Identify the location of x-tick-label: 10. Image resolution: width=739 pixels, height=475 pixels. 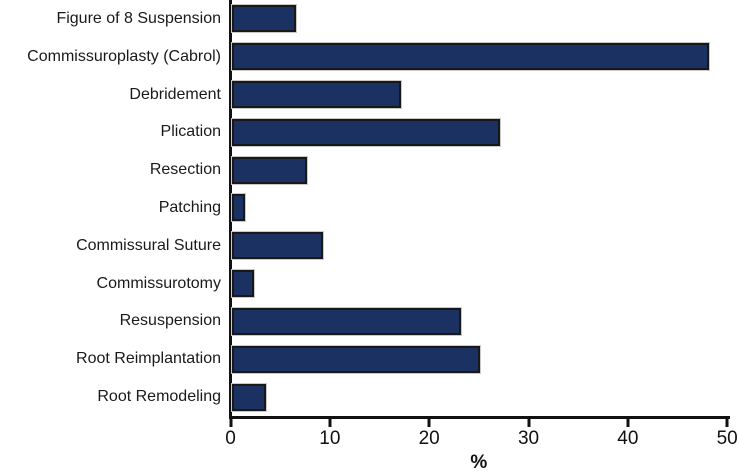
(330, 438).